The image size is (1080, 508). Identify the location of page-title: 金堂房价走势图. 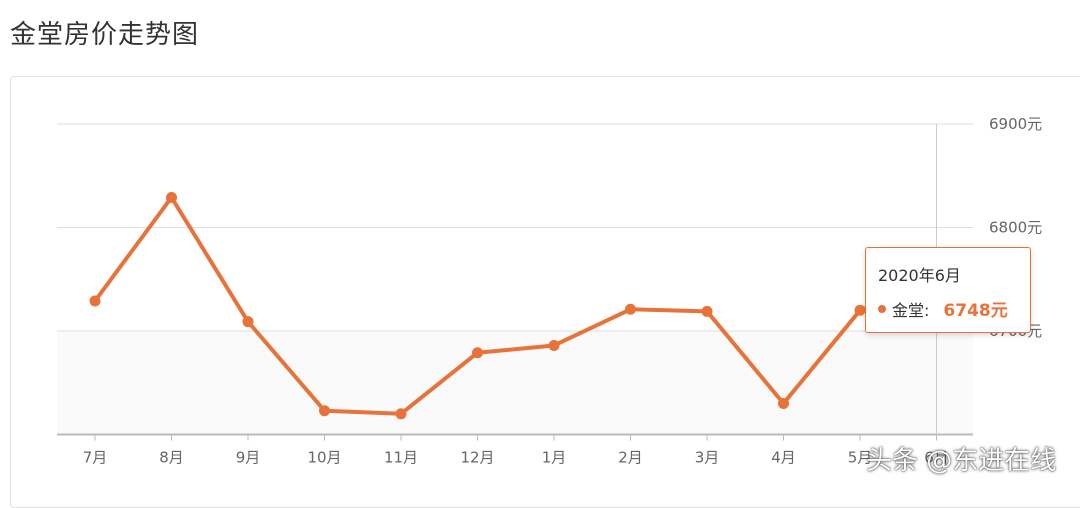
(105, 35).